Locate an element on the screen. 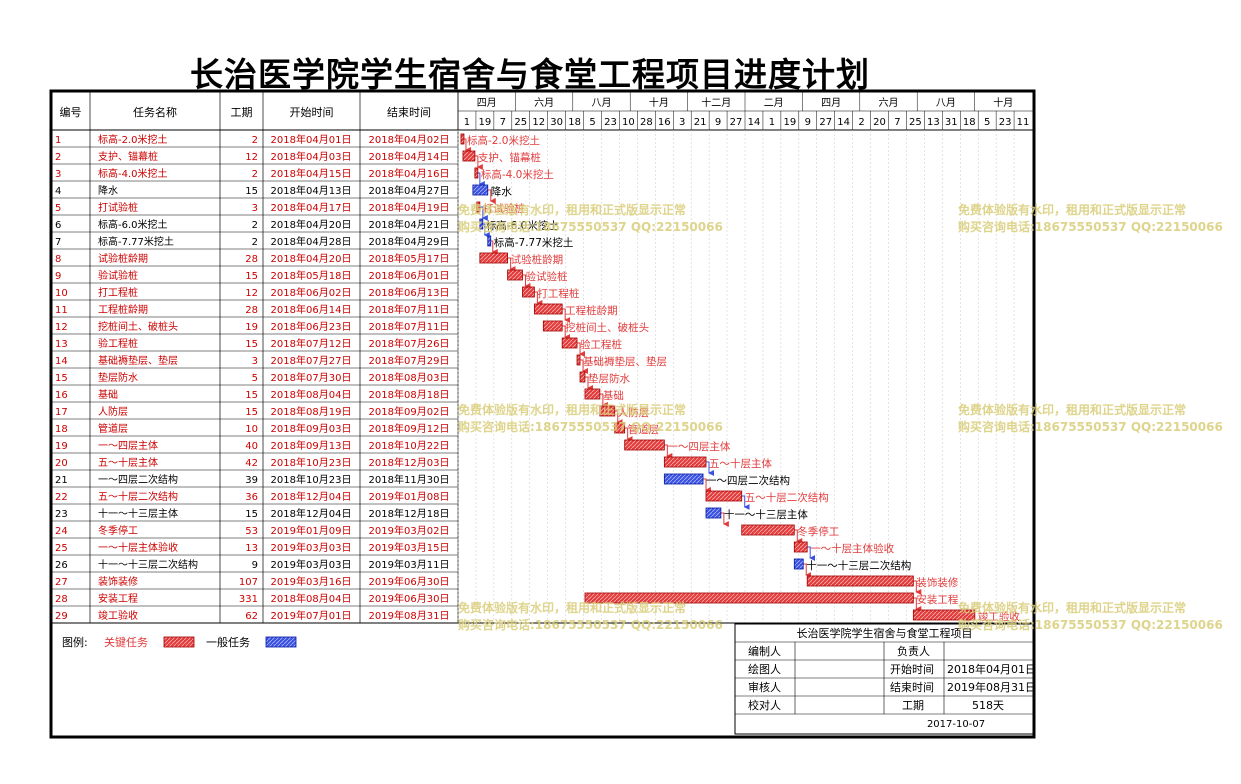 The width and height of the screenshot is (1241, 784). task-name: 标高-7.77米挖土 is located at coordinates (136, 241).